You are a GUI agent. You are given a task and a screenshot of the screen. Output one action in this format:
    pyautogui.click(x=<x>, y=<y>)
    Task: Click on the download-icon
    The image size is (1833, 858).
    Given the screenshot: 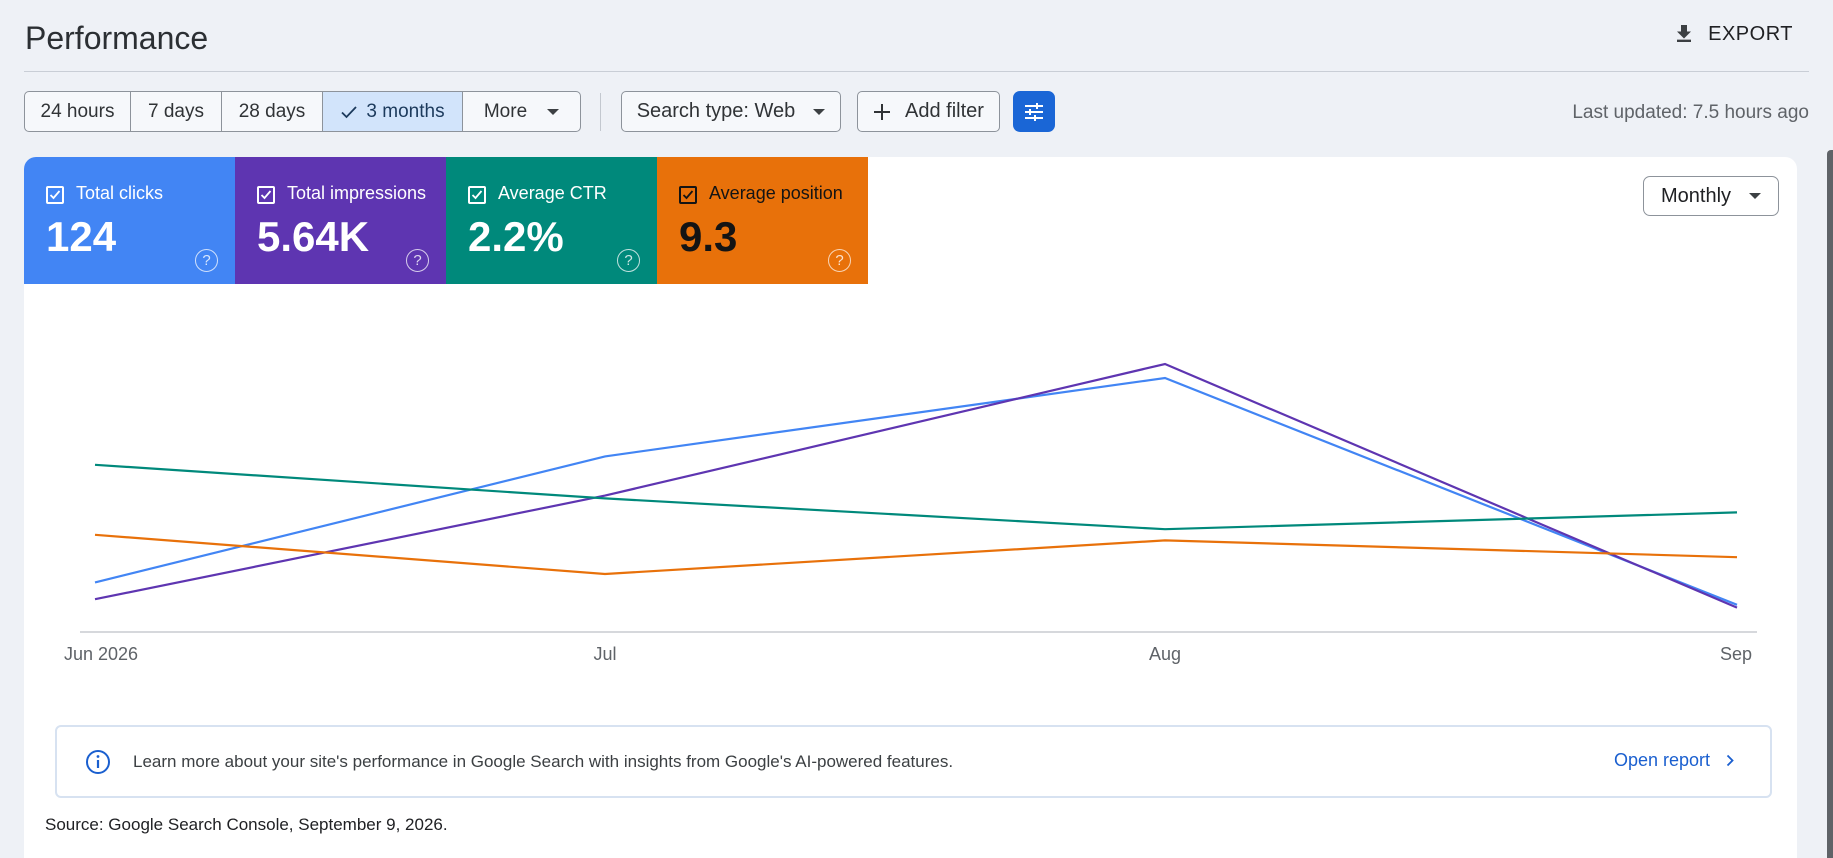 What is the action you would take?
    pyautogui.click(x=1684, y=33)
    